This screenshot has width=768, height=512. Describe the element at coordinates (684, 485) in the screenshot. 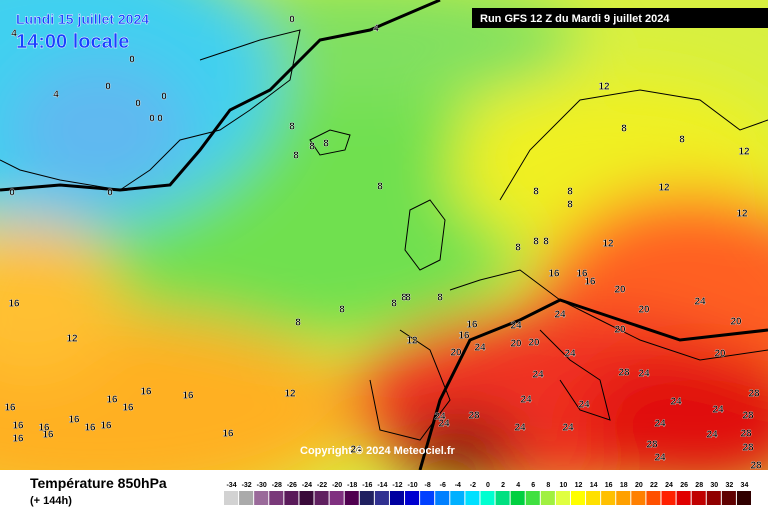

I see `scale-label: 26` at that location.